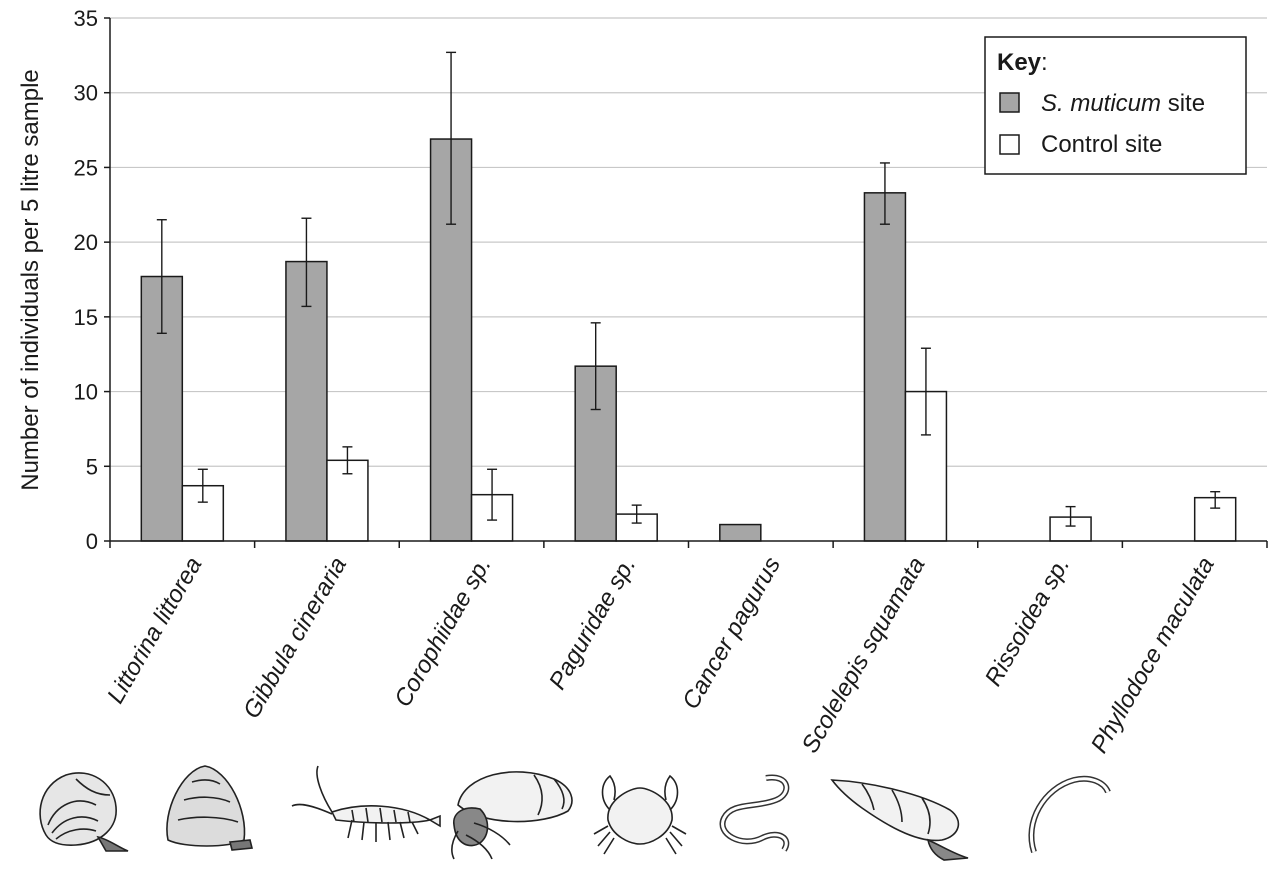 The height and width of the screenshot is (881, 1272). Describe the element at coordinates (754, 813) in the screenshot. I see `bristle-worm-icon` at that location.